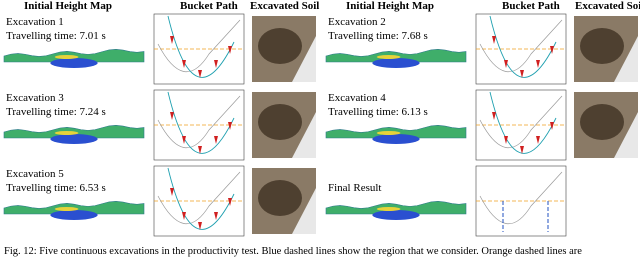 The height and width of the screenshot is (260, 640). What do you see at coordinates (56, 188) in the screenshot?
I see `travel-time: Travelling time: 6.53 s` at bounding box center [56, 188].